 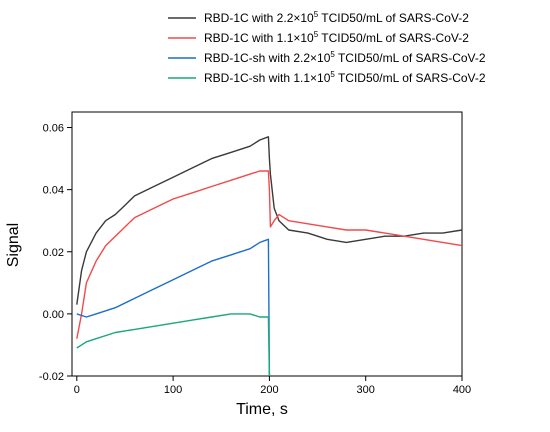 I want to click on x-tick-label: 0, so click(x=77, y=390).